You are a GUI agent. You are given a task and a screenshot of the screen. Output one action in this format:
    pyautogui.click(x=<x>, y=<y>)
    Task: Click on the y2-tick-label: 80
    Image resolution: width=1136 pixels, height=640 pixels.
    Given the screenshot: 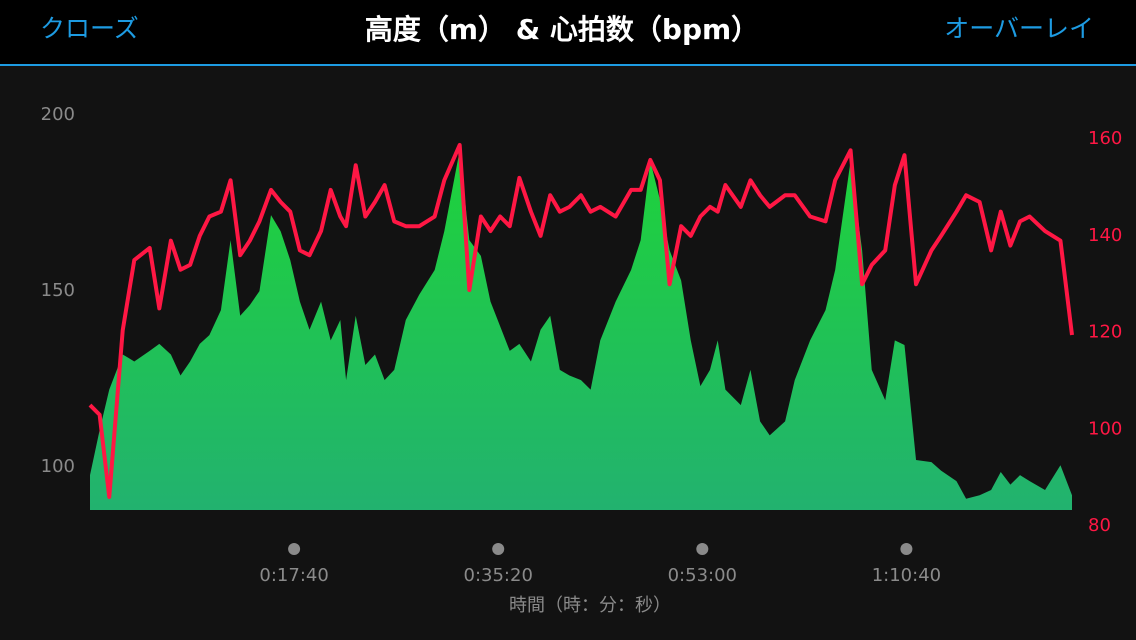 What is the action you would take?
    pyautogui.click(x=1099, y=525)
    